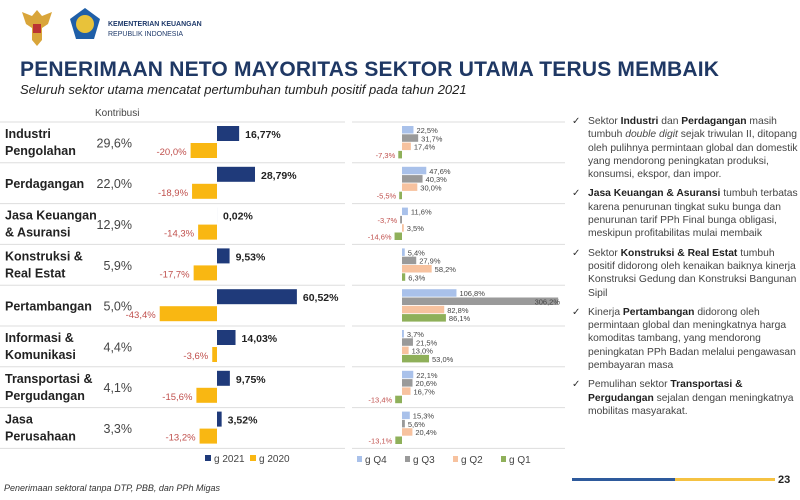 The height and width of the screenshot is (500, 800). What do you see at coordinates (37, 28) in the screenshot?
I see `garuda-emblem` at bounding box center [37, 28].